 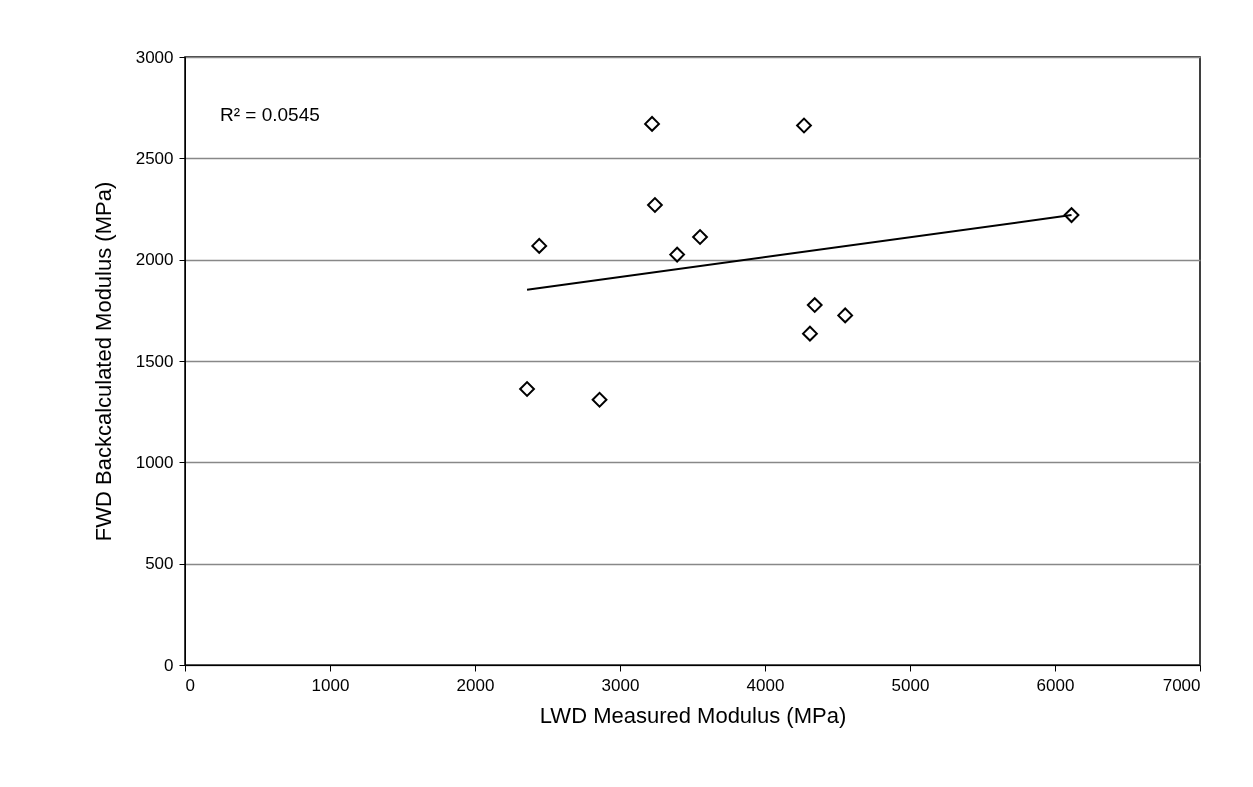 I want to click on y-tick-label: 2500, so click(x=154, y=158).